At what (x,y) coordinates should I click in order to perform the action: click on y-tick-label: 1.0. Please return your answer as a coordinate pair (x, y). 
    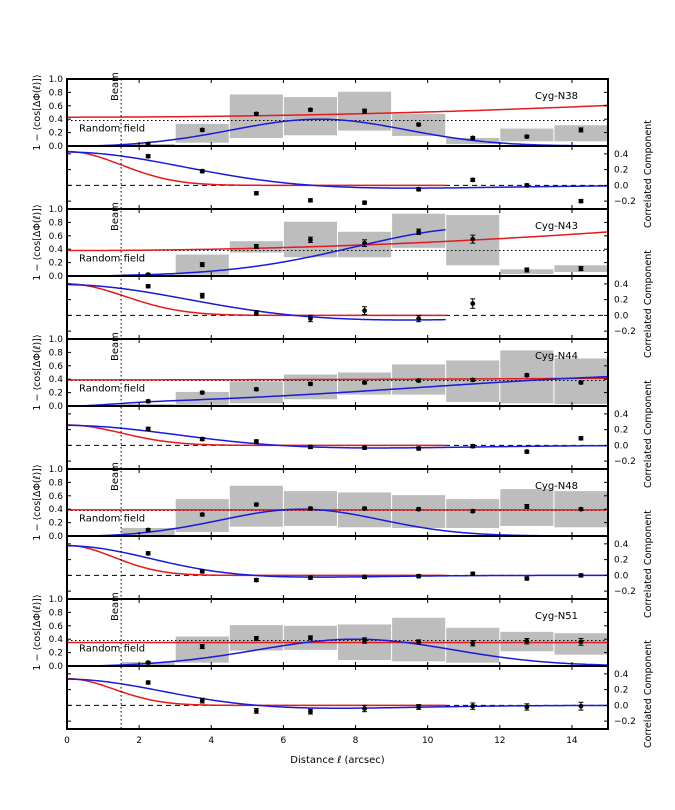
    Looking at the image, I should click on (56, 470).